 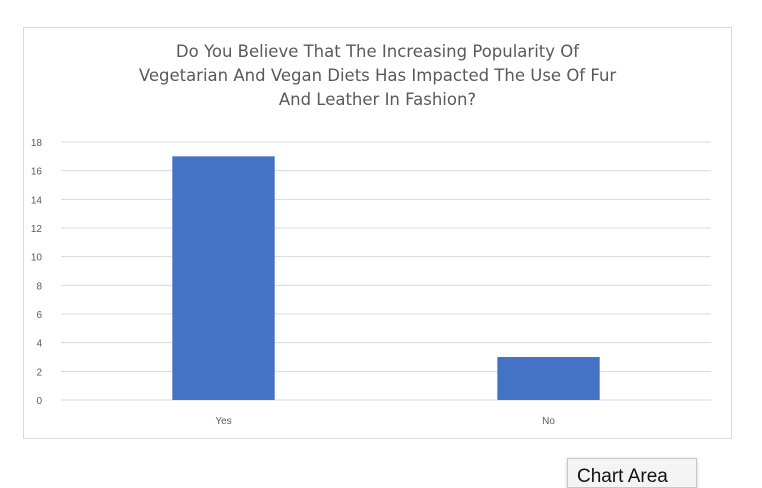 What do you see at coordinates (37, 258) in the screenshot?
I see `y-tick-label: 10` at bounding box center [37, 258].